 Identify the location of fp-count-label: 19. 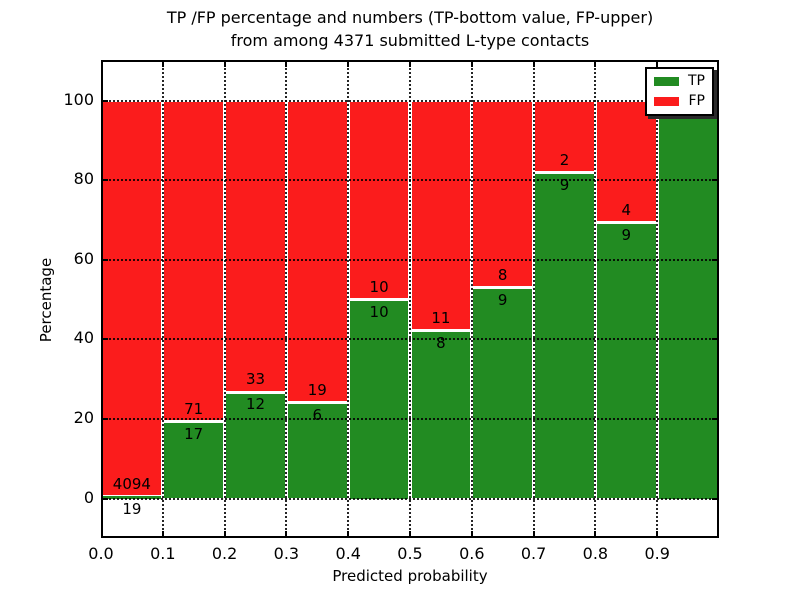
(317, 389).